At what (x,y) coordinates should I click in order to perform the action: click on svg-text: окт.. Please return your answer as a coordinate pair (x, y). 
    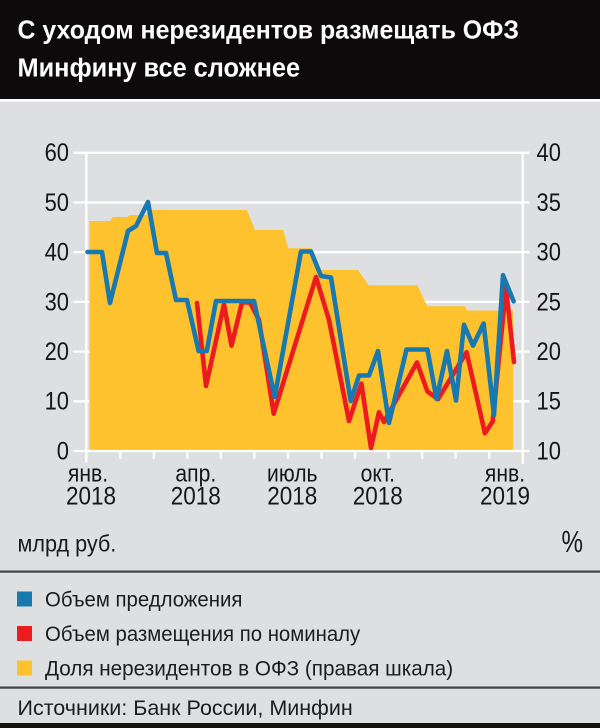
    Looking at the image, I should click on (378, 473).